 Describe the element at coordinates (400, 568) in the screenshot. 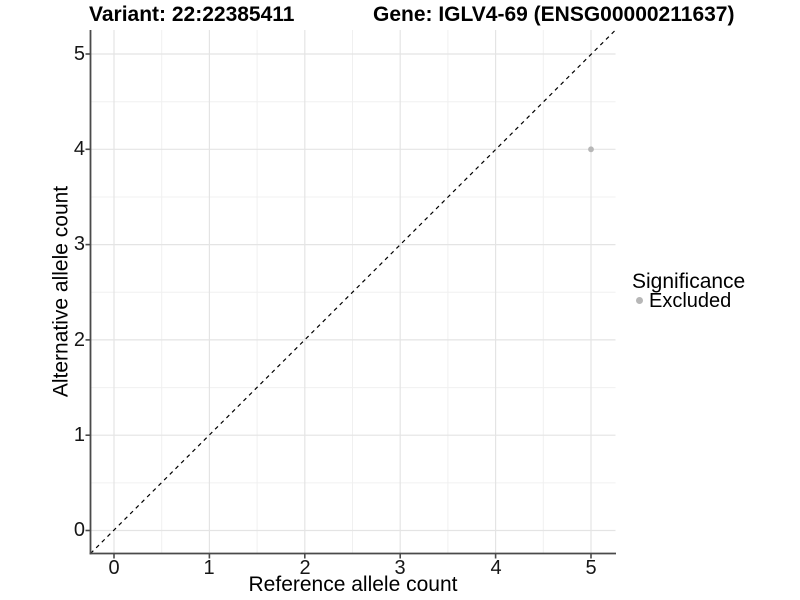

I see `x-tick-label-3: 3` at that location.